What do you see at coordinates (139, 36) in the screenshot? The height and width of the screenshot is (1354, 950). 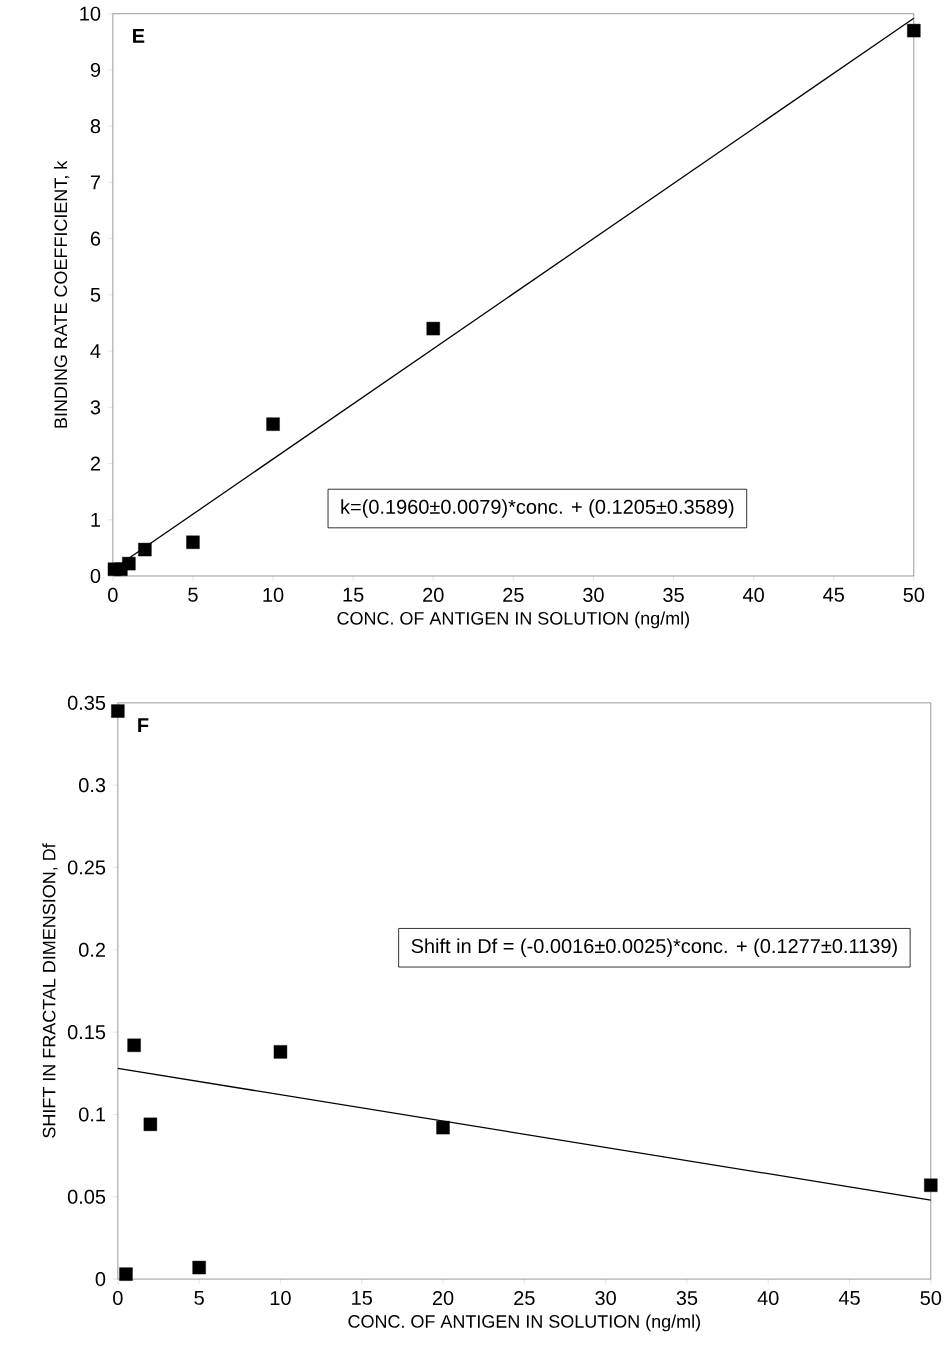 I see `annotation: E` at bounding box center [139, 36].